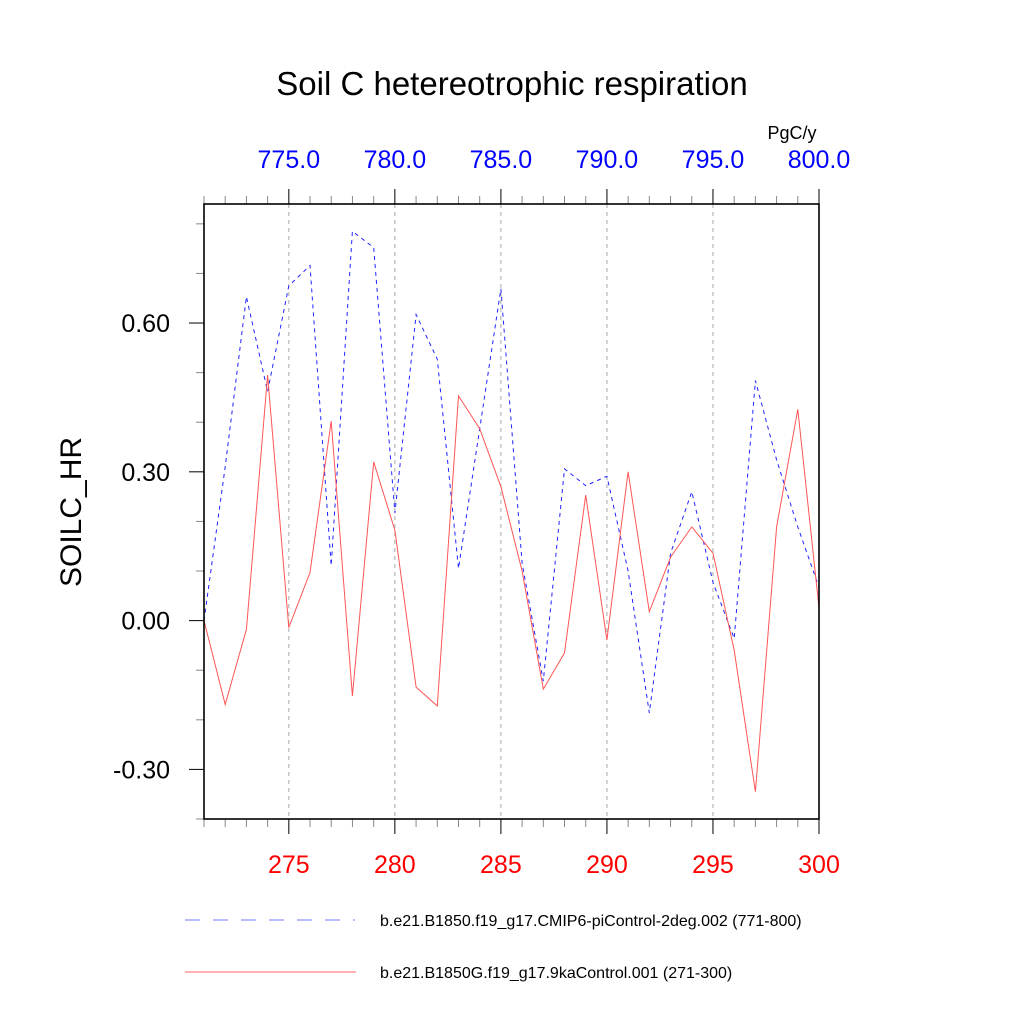 This screenshot has width=1024, height=1024. Describe the element at coordinates (511, 83) in the screenshot. I see `chart-title: Soil C hetereotrophic respiration` at that location.